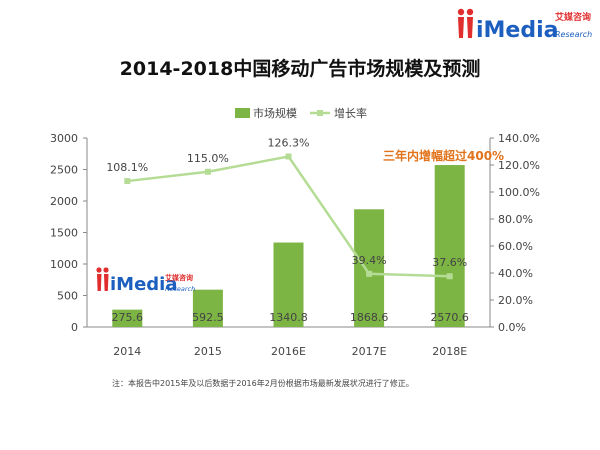 Image resolution: width=600 pixels, height=450 pixels. Describe the element at coordinates (443, 155) in the screenshot. I see `callout-annotation: 三年内增幅超过400%` at that location.